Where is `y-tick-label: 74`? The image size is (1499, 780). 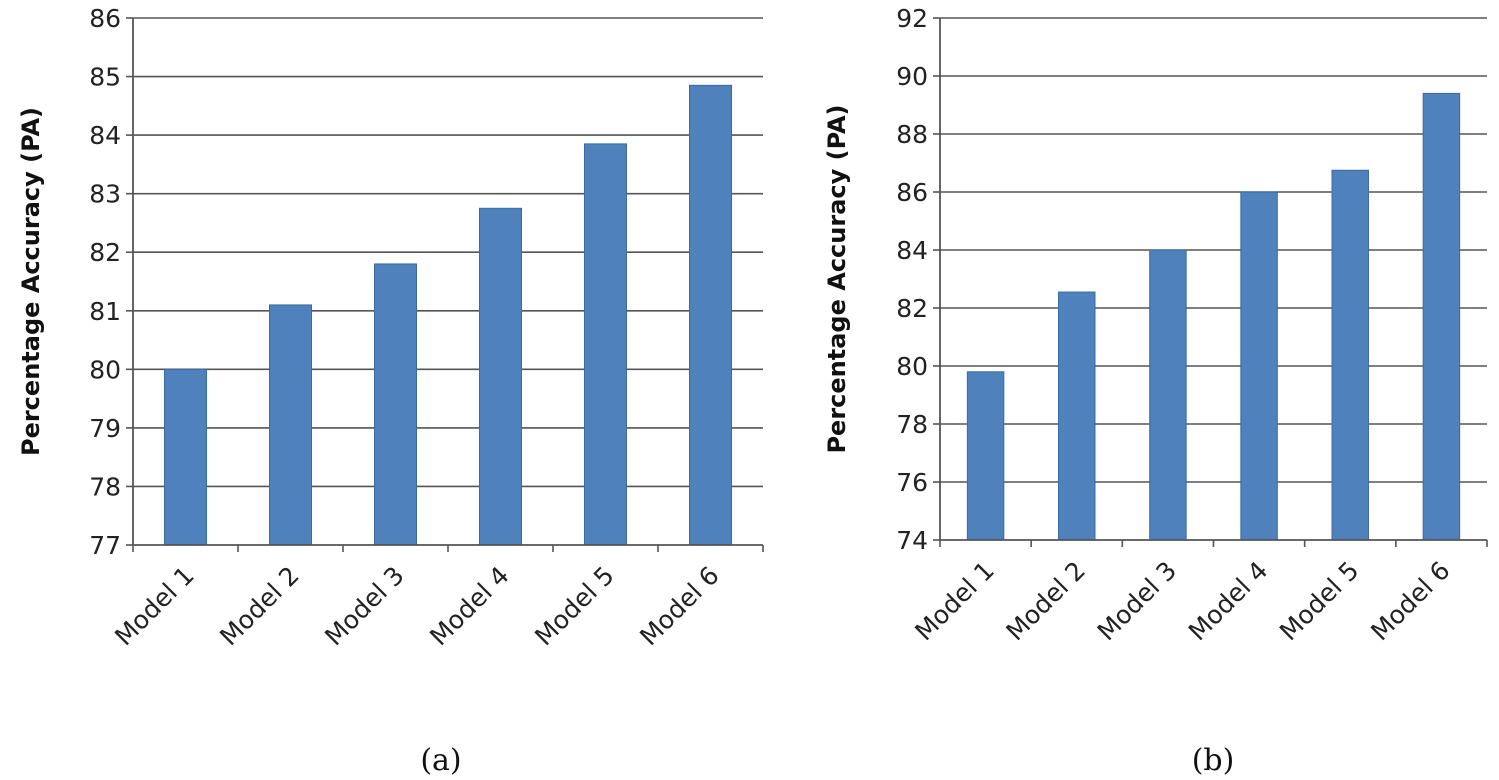
y-tick-label: 74 is located at coordinates (912, 540).